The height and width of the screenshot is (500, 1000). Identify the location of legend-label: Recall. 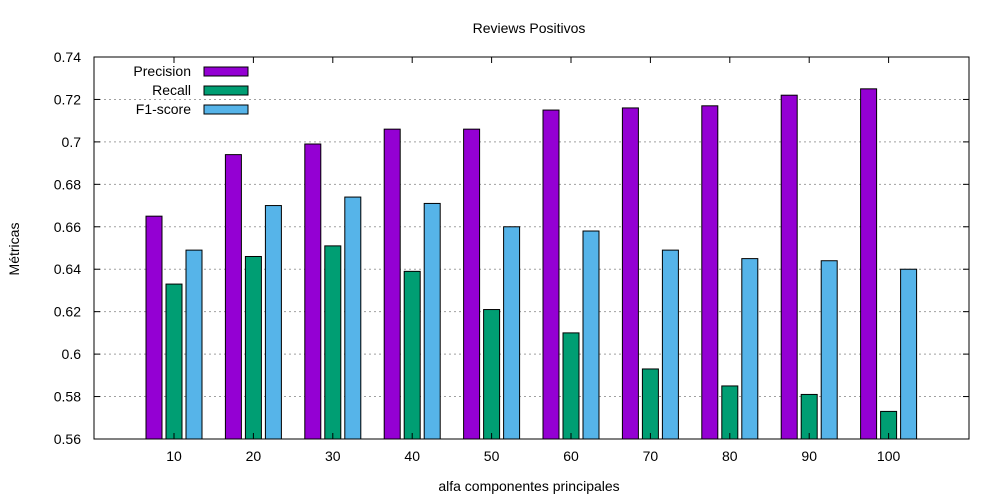
(171, 90).